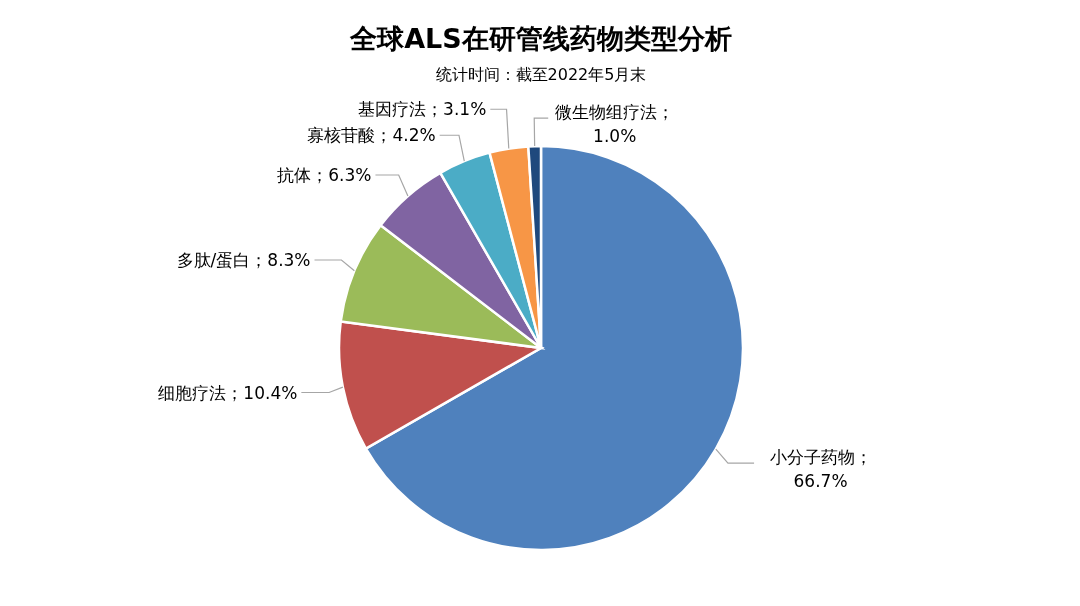 The height and width of the screenshot is (606, 1080). Describe the element at coordinates (422, 110) in the screenshot. I see `slice-label: 基因疗法；3.1%` at that location.